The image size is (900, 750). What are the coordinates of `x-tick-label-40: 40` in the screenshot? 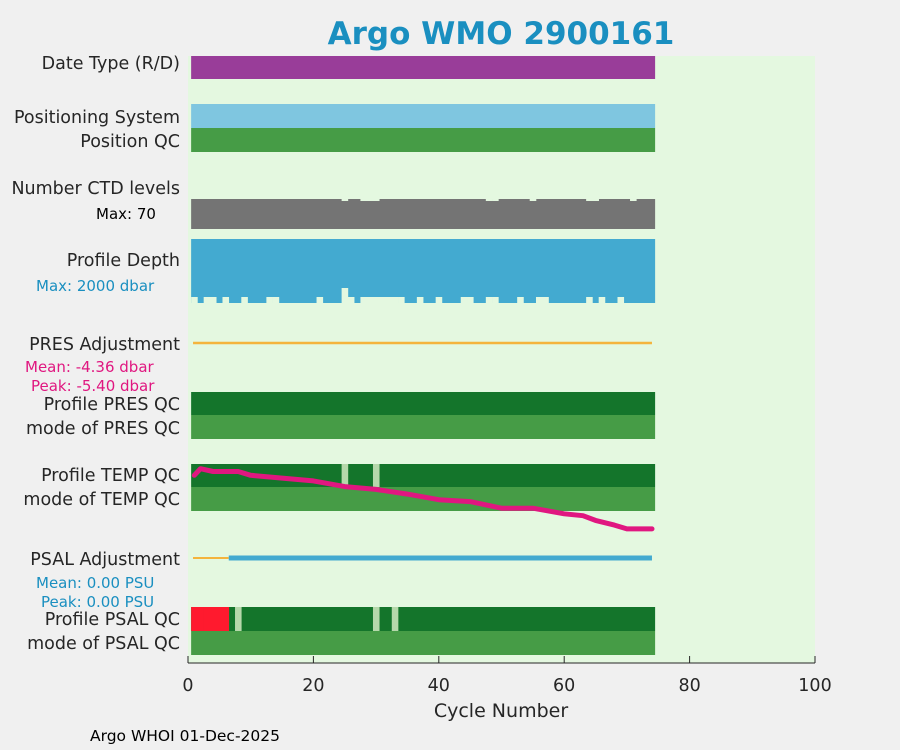 It's located at (439, 686).